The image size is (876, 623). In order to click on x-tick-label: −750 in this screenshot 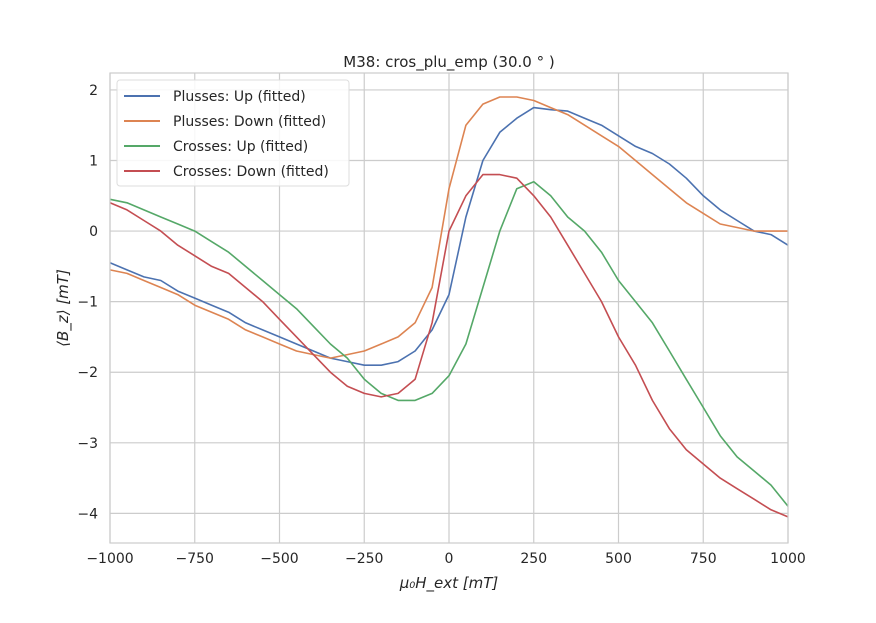, I will do `click(195, 559)`.